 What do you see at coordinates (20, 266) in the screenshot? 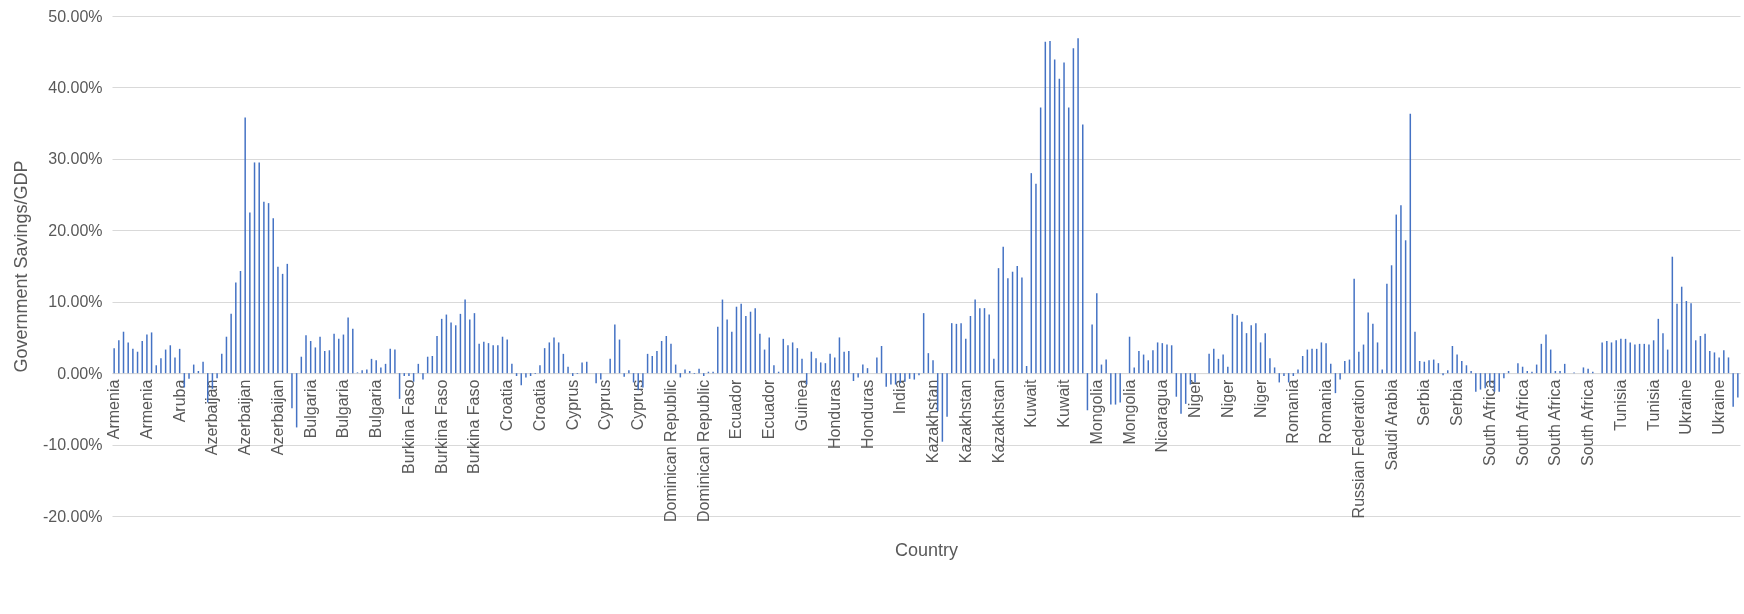
I see `y-axis-title: Government Savings/GDP` at bounding box center [20, 266].